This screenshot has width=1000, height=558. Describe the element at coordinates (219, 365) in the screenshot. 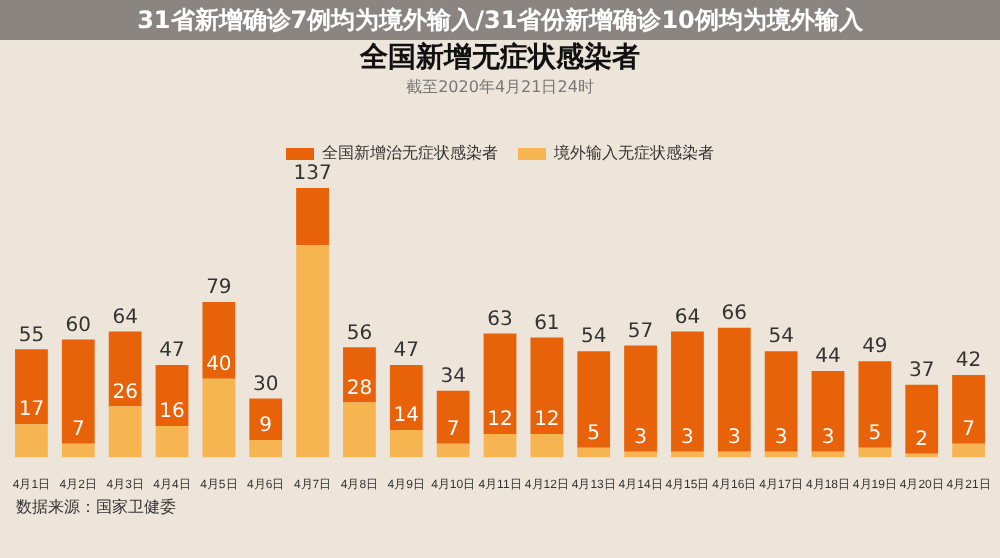

I see `data-label: 40` at that location.